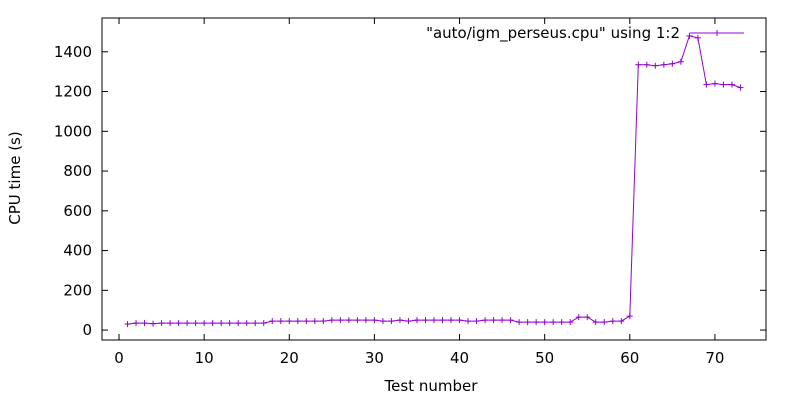 Image resolution: width=800 pixels, height=400 pixels. What do you see at coordinates (289, 358) in the screenshot?
I see `x-tick-label: 20` at bounding box center [289, 358].